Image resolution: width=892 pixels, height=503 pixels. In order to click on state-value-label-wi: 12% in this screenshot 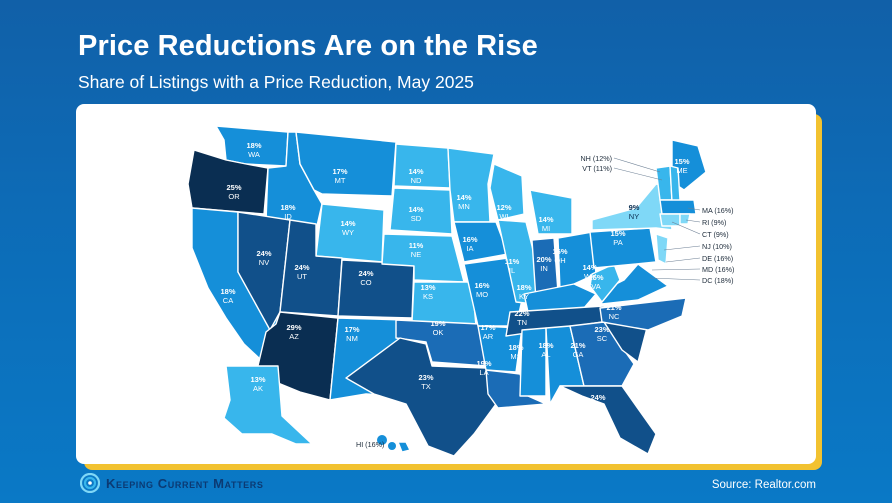, I will do `click(503, 207)`.